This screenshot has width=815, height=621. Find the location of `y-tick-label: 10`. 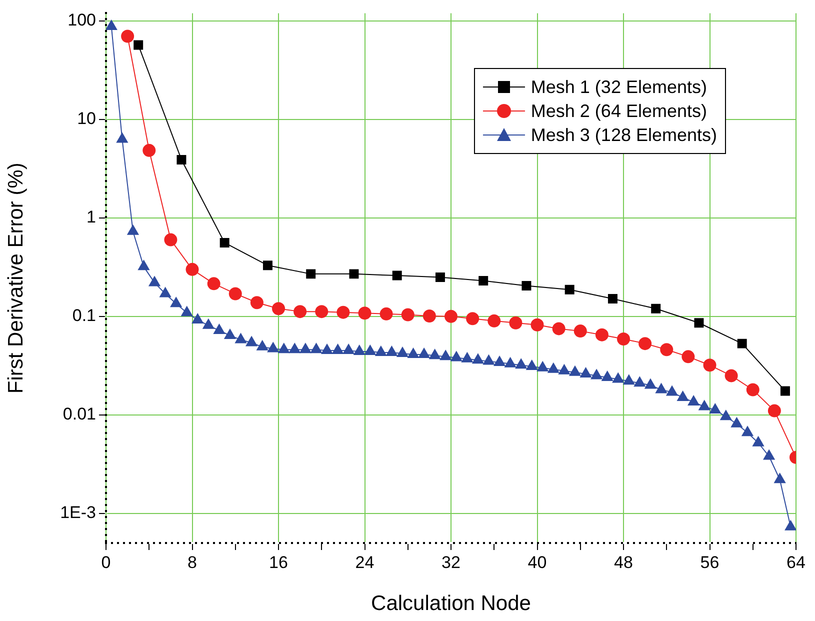

y-tick-label: 10 is located at coordinates (86, 118).